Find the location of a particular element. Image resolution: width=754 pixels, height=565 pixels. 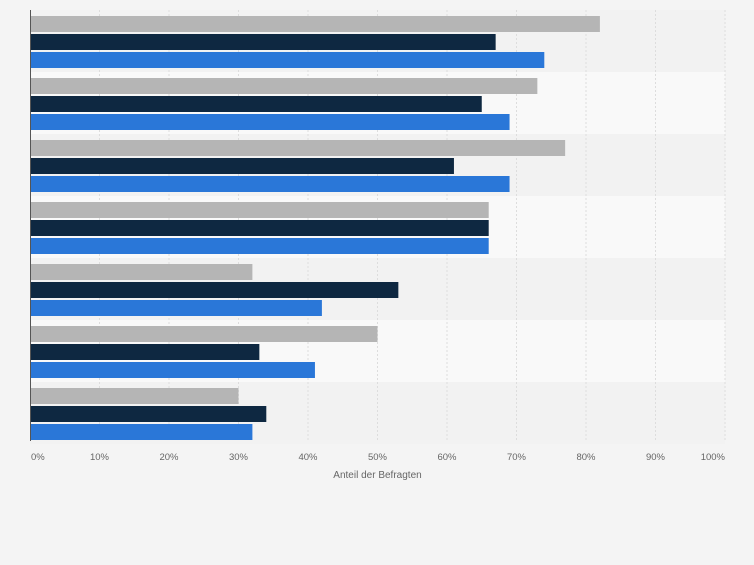

x-tick-label: 10% is located at coordinates (100, 457).